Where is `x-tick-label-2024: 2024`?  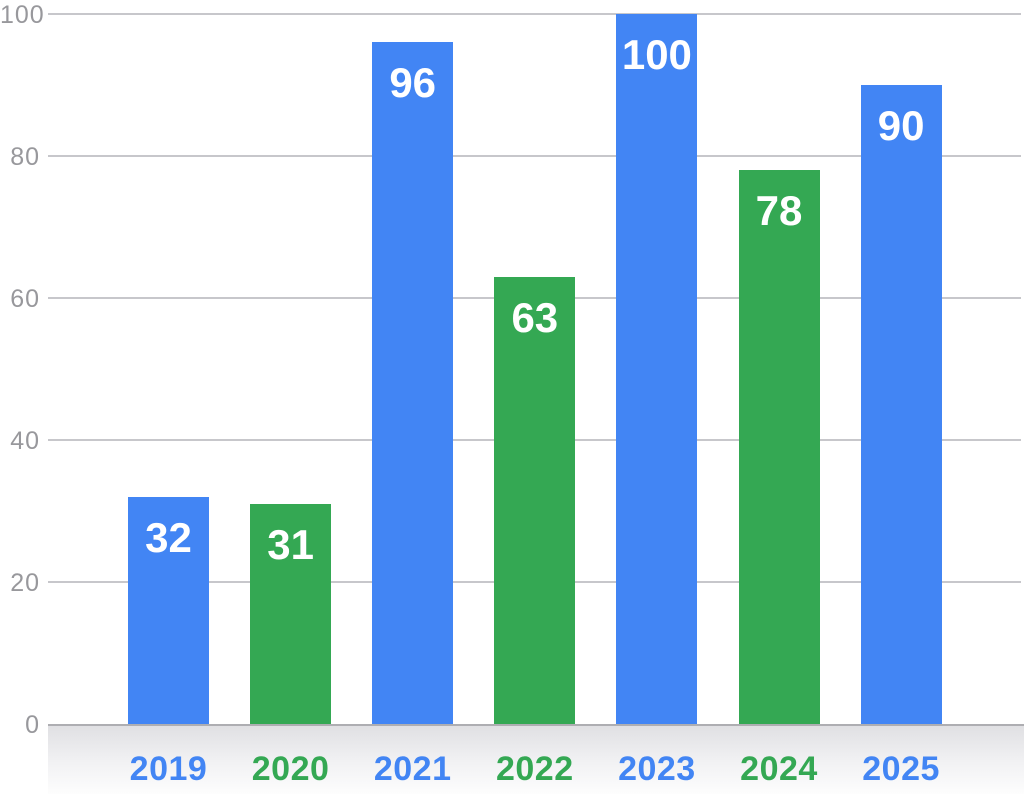
x-tick-label-2024: 2024 is located at coordinates (779, 769).